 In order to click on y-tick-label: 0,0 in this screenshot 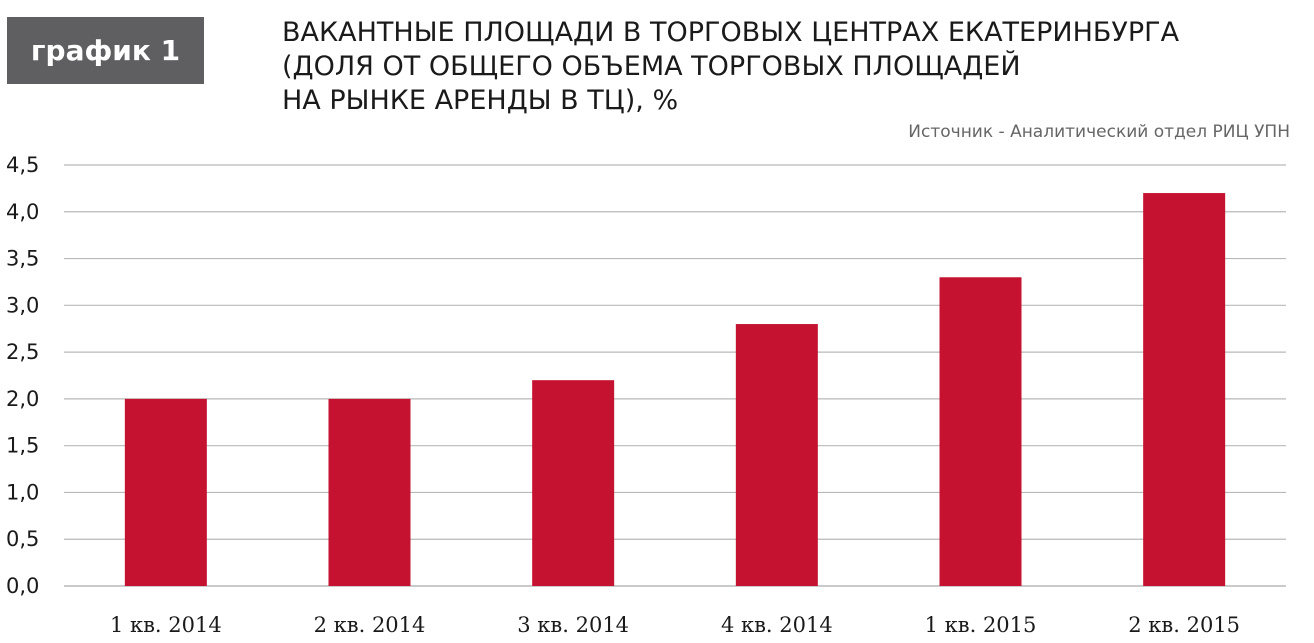, I will do `click(22, 586)`.